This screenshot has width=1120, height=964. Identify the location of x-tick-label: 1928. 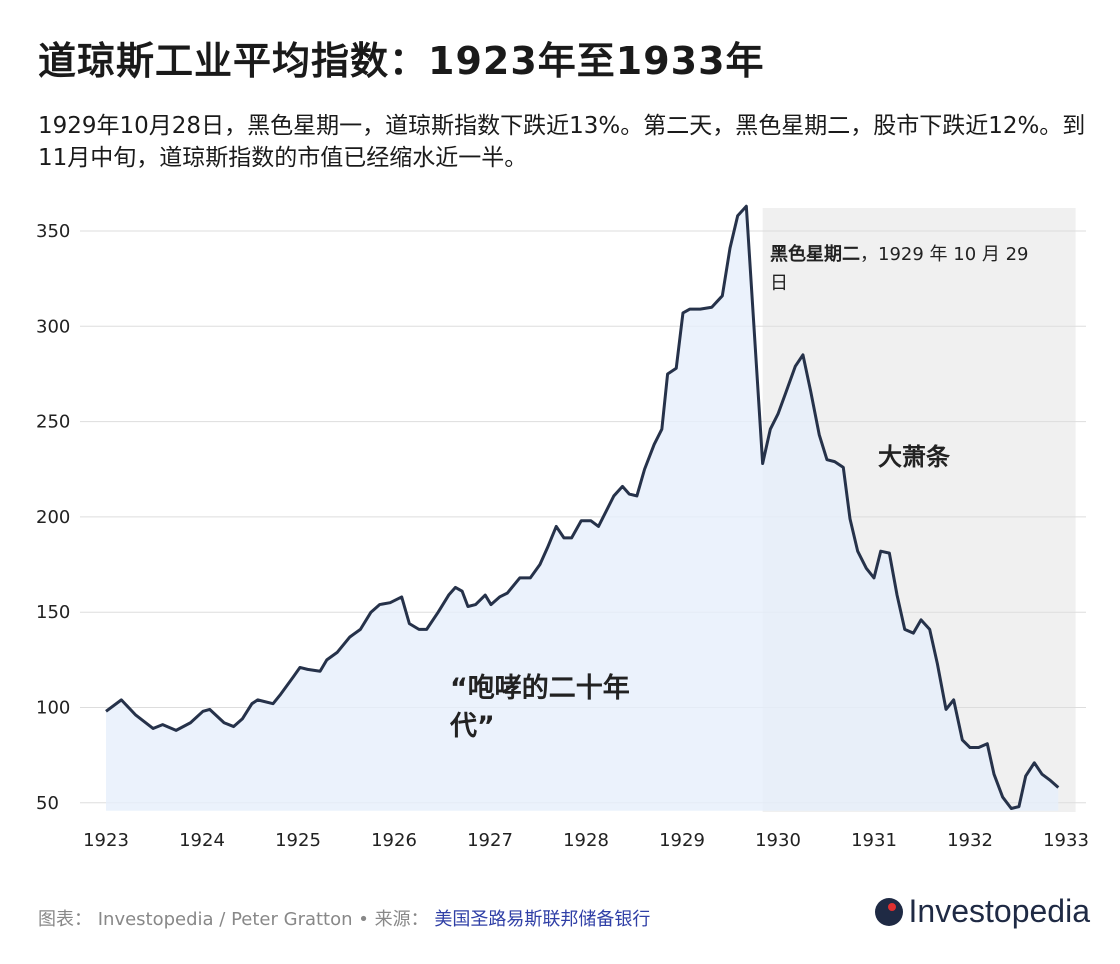
(586, 840).